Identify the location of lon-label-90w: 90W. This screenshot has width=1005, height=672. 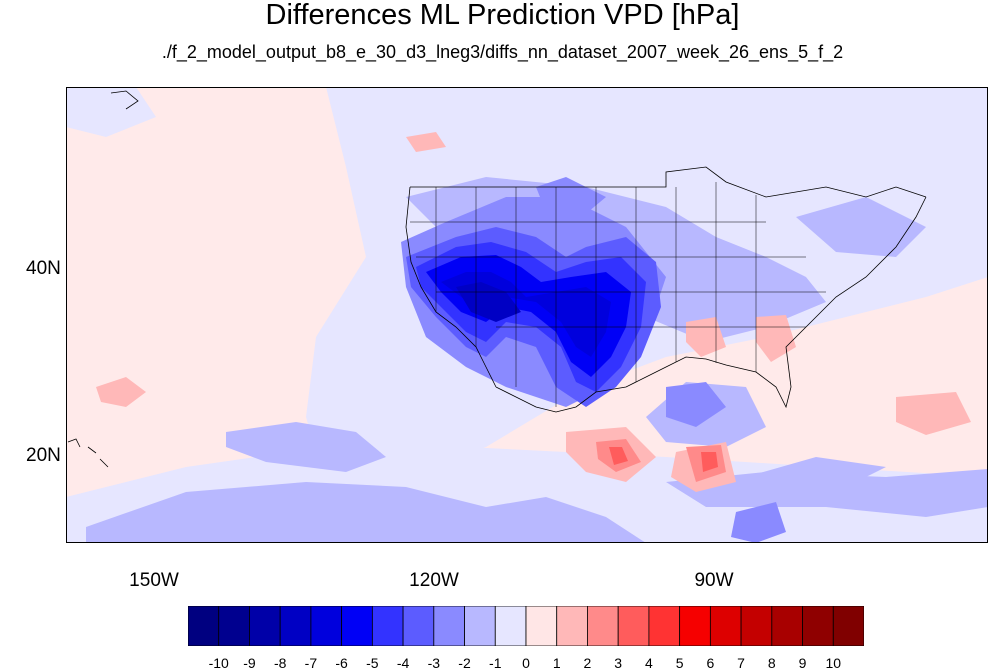
(714, 580).